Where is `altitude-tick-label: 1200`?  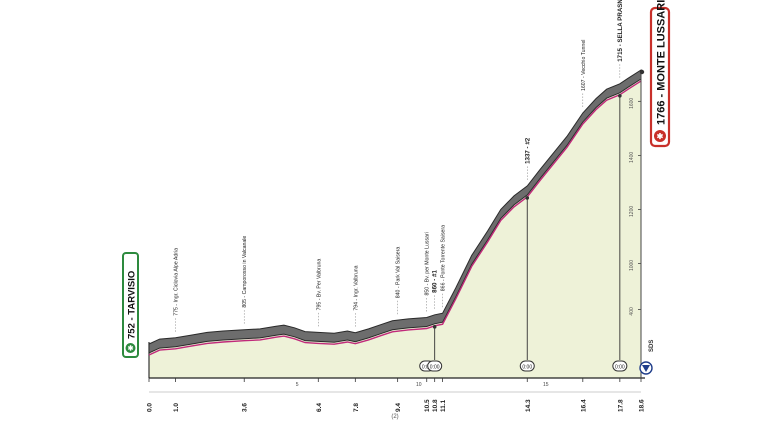
altitude-tick-label: 1200 is located at coordinates (632, 211).